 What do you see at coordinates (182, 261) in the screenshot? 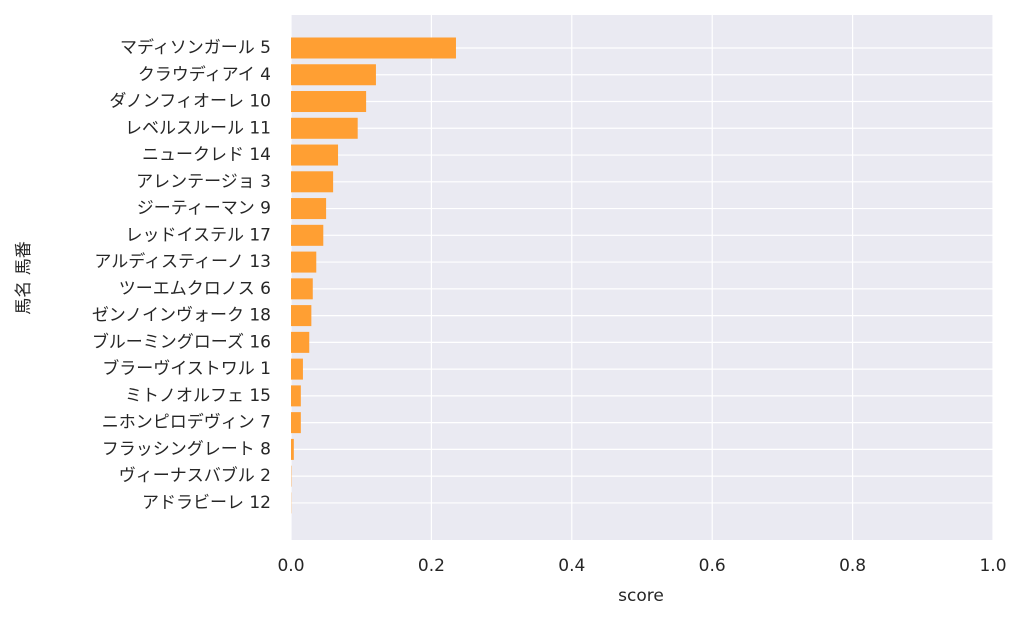
I see `y-tick-label: アルディスティーノ 13` at bounding box center [182, 261].